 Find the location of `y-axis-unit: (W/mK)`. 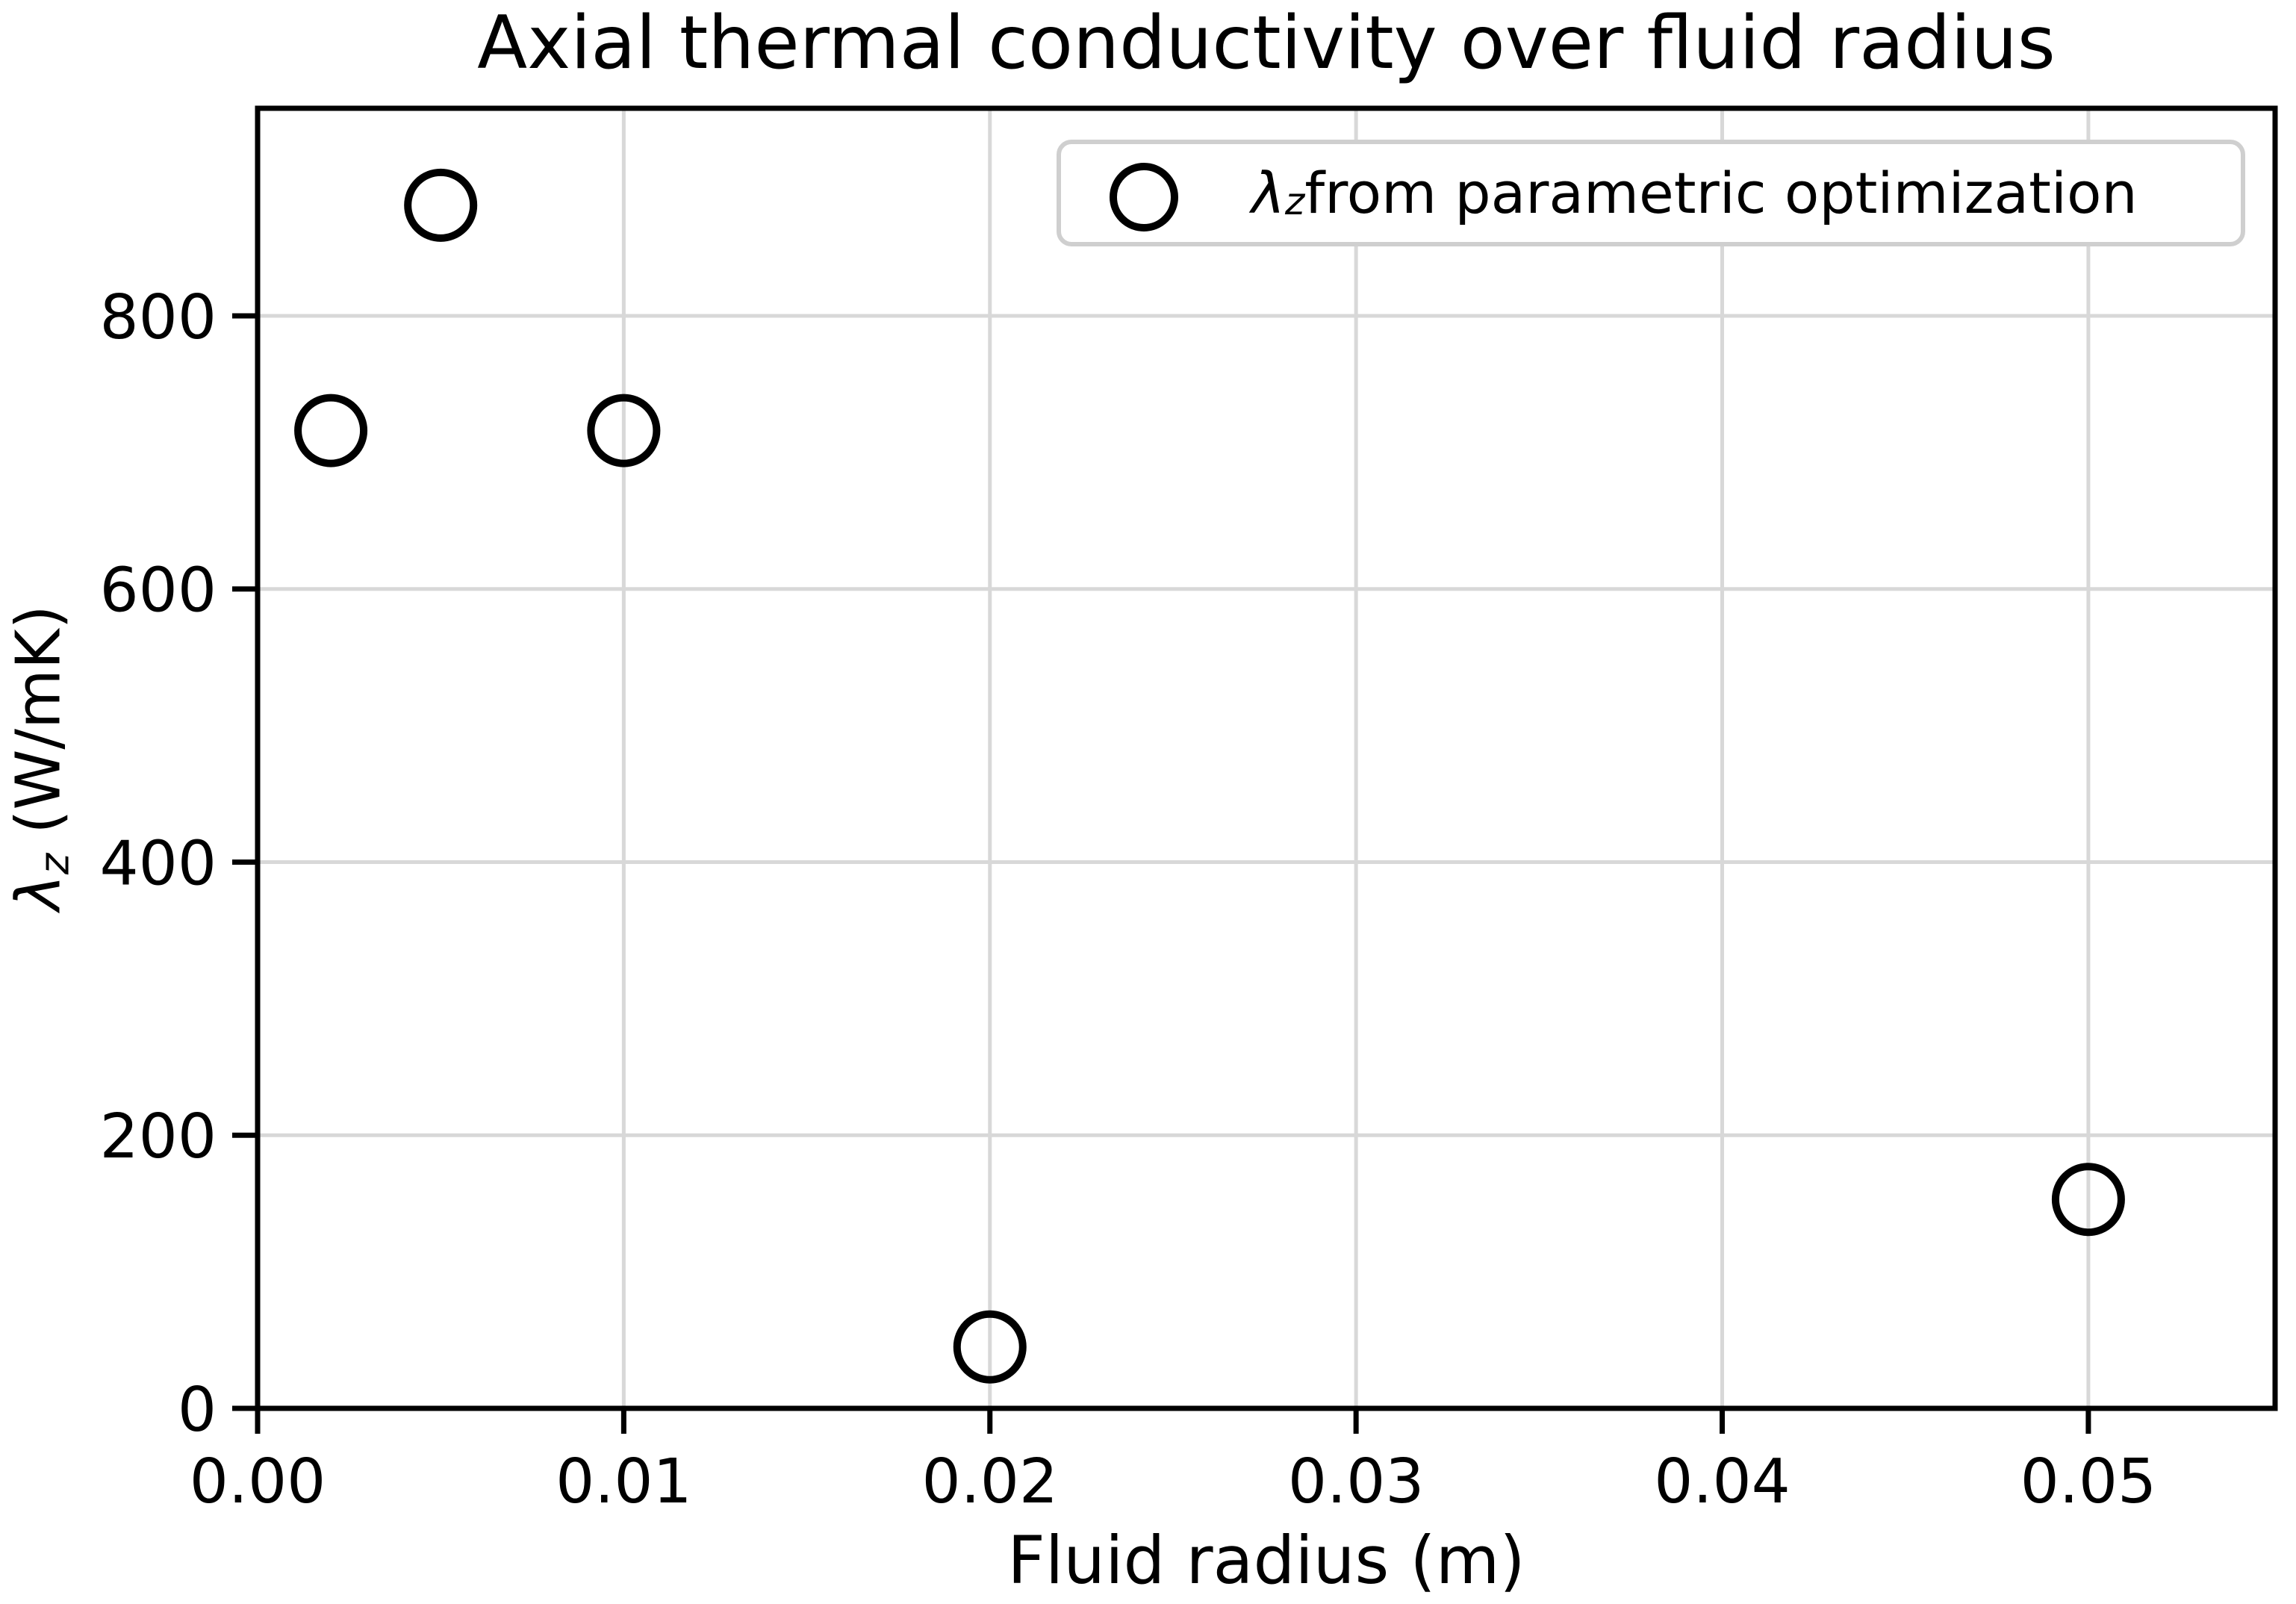

y-axis-unit: (W/mK) is located at coordinates (39, 730).